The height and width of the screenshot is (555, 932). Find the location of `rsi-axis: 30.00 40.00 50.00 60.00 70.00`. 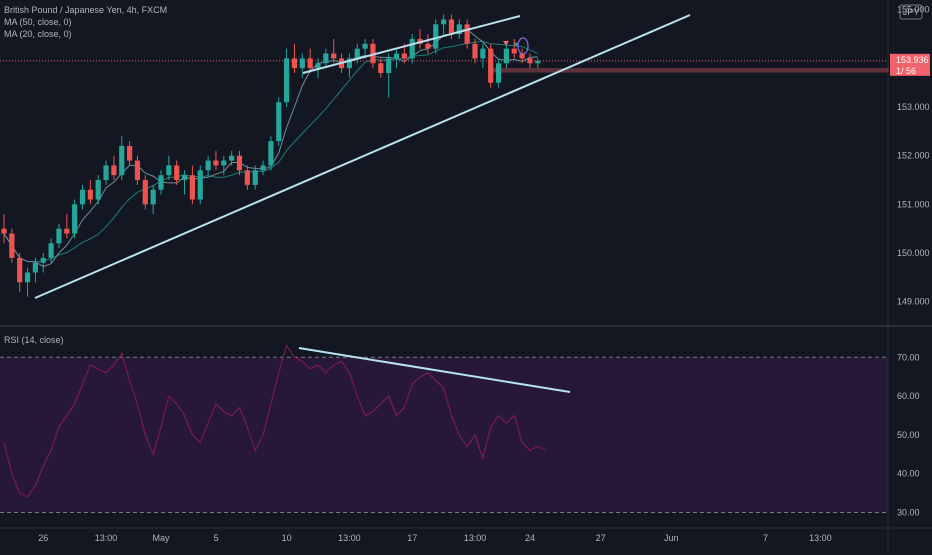

rsi-axis: 30.00 40.00 50.00 60.00 70.00 is located at coordinates (908, 434).